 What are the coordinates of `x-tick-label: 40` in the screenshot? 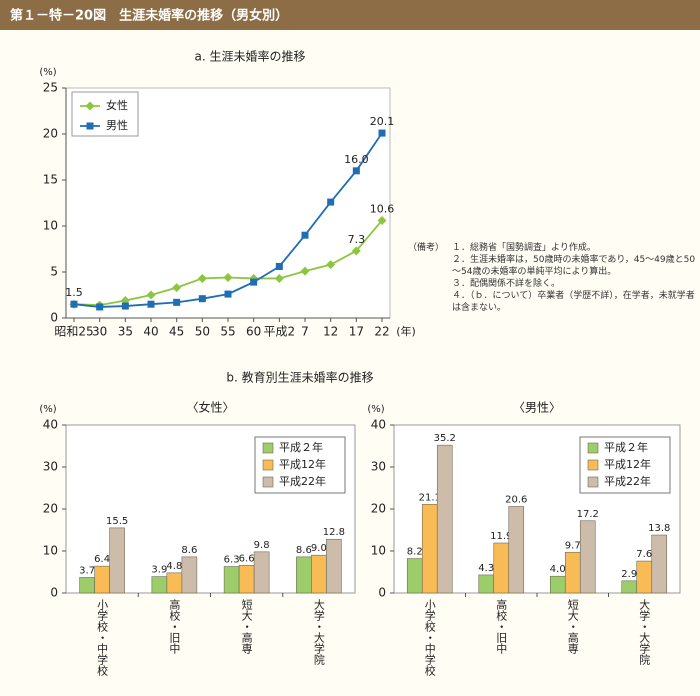 It's located at (150, 332).